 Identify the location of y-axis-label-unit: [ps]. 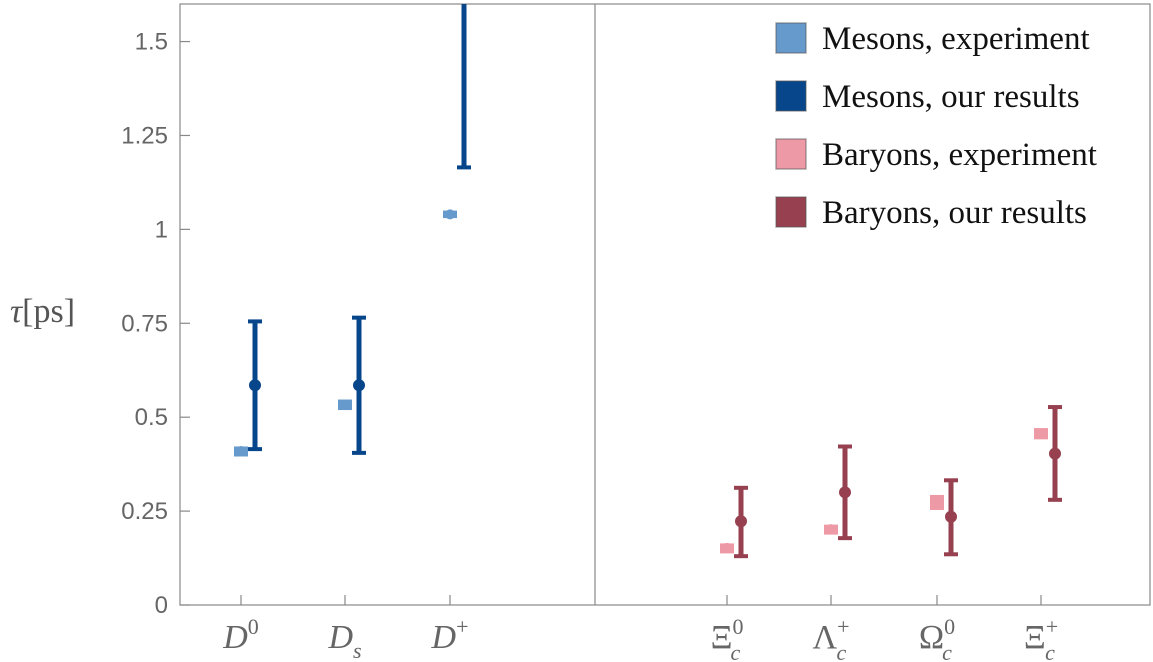
(48, 311).